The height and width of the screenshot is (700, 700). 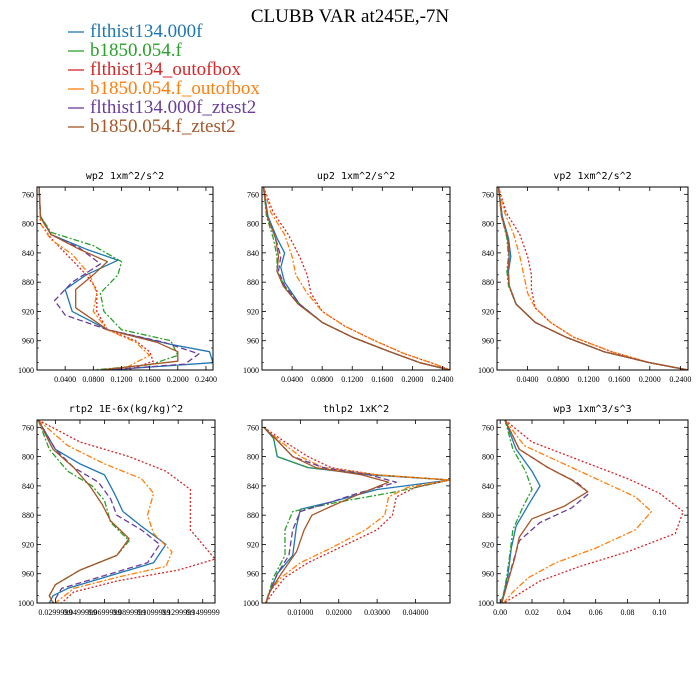 What do you see at coordinates (203, 612) in the screenshot?
I see `x-tick-label: 0.1499999` at bounding box center [203, 612].